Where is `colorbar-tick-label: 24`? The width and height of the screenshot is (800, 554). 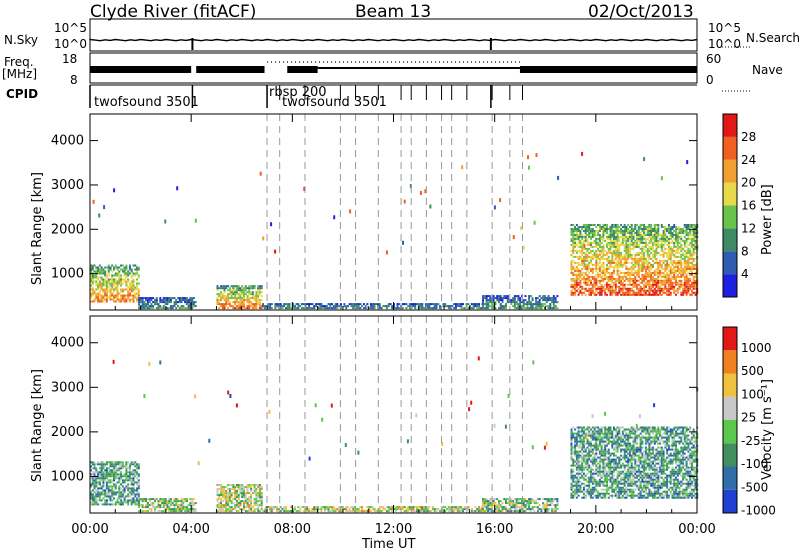 colorbar-tick-label: 24 is located at coordinates (748, 160).